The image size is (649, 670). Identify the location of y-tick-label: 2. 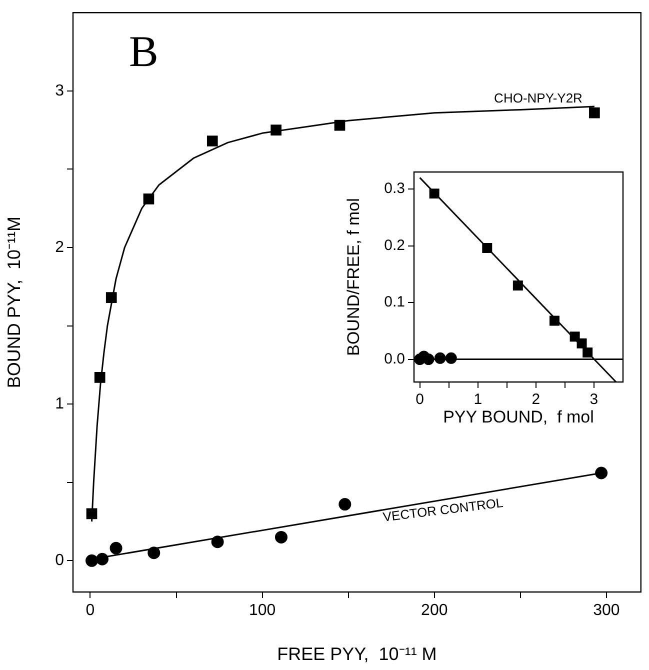
(59, 247).